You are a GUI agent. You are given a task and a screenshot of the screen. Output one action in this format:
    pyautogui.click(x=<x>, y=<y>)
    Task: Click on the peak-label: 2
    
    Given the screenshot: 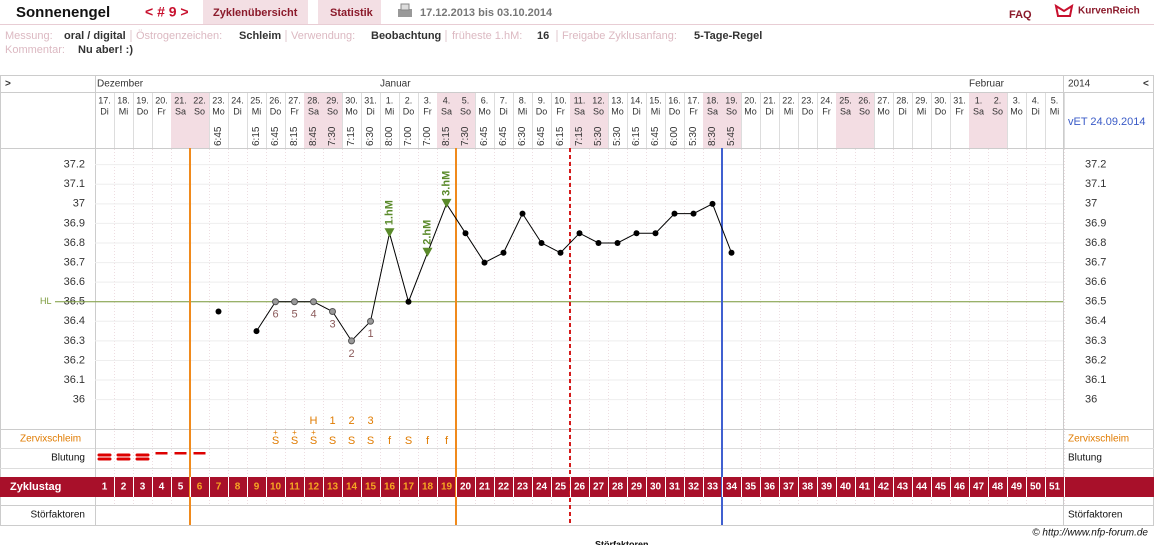 What is the action you would take?
    pyautogui.click(x=351, y=421)
    